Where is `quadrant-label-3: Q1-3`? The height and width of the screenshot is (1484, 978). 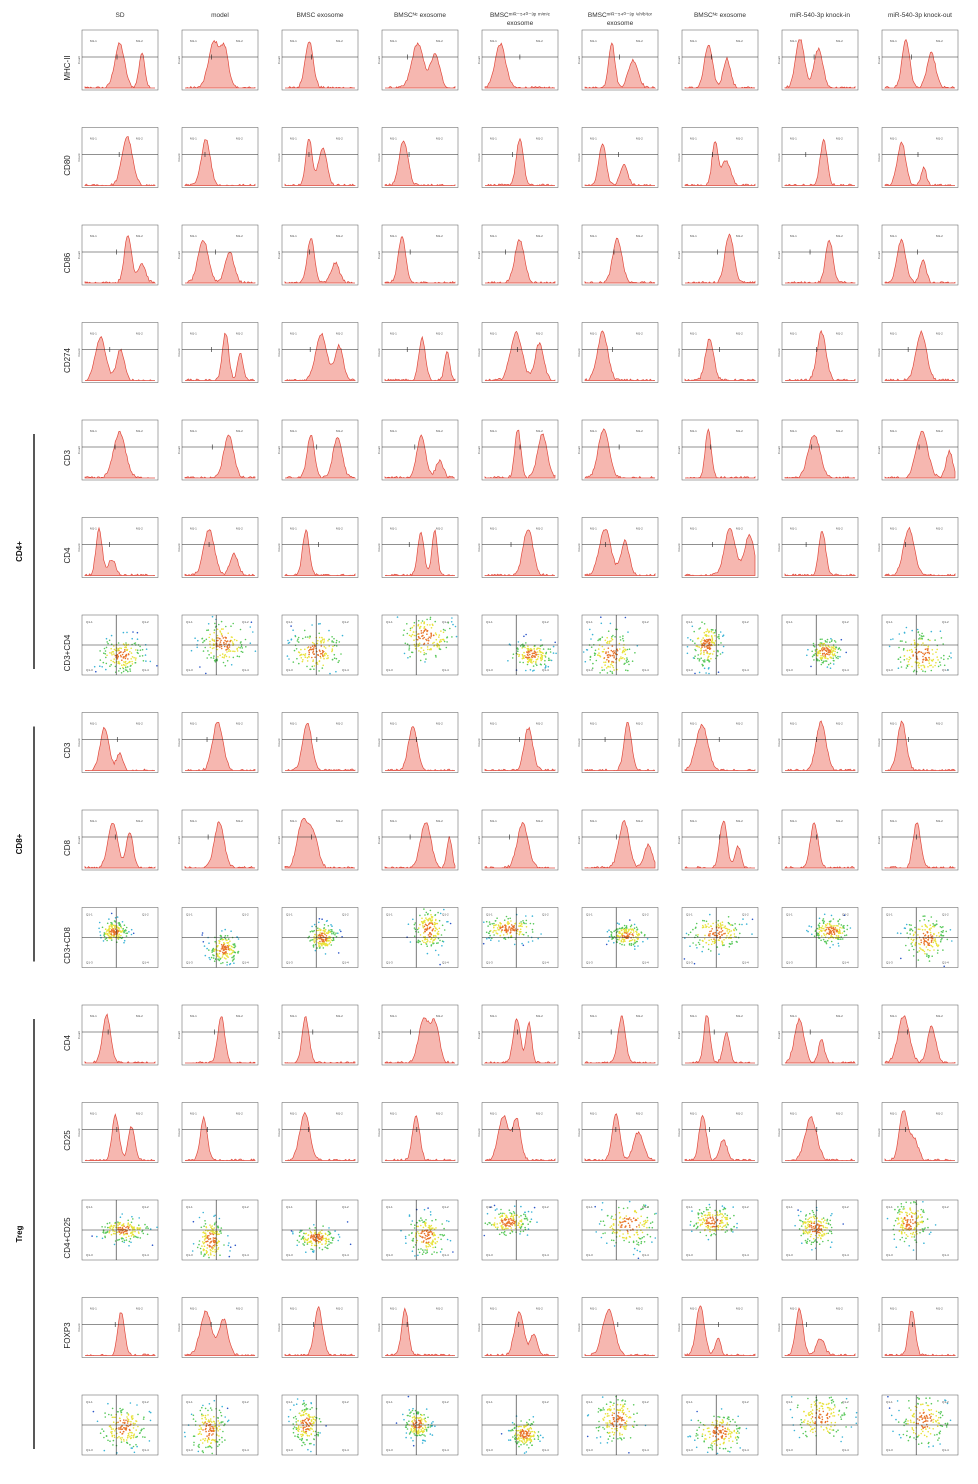
quadrant-label-3: Q1-3 is located at coordinates (489, 963).